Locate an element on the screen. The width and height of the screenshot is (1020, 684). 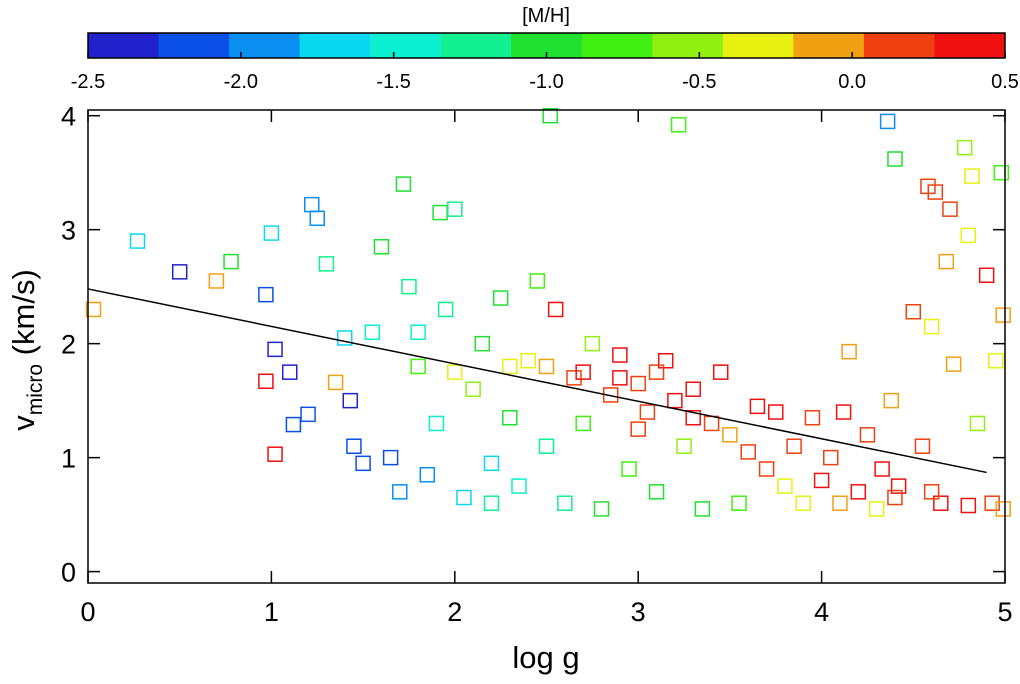
colorbar-tick-label: -1.0 is located at coordinates (546, 82).